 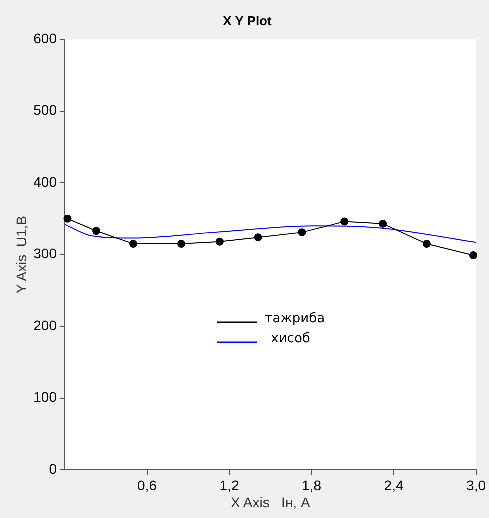 What do you see at coordinates (46, 110) in the screenshot?
I see `y-tick-label: 500` at bounding box center [46, 110].